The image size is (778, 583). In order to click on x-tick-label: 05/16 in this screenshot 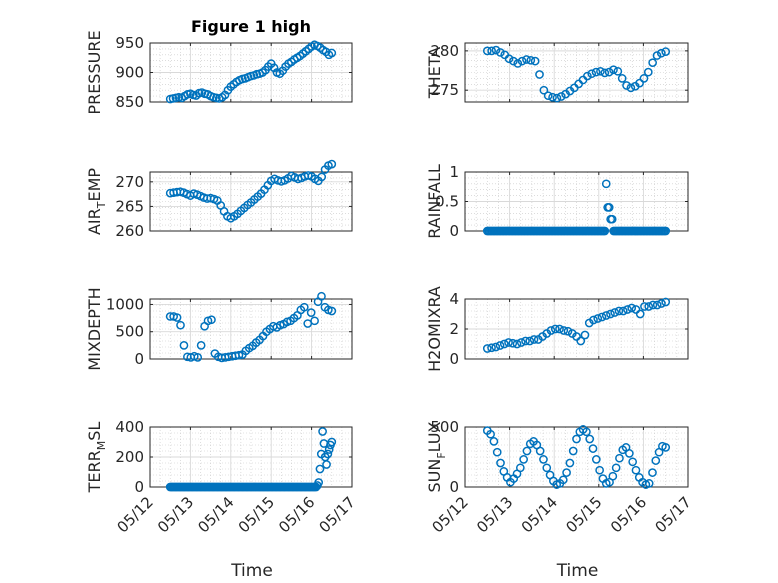, I will do `click(628, 514)`.